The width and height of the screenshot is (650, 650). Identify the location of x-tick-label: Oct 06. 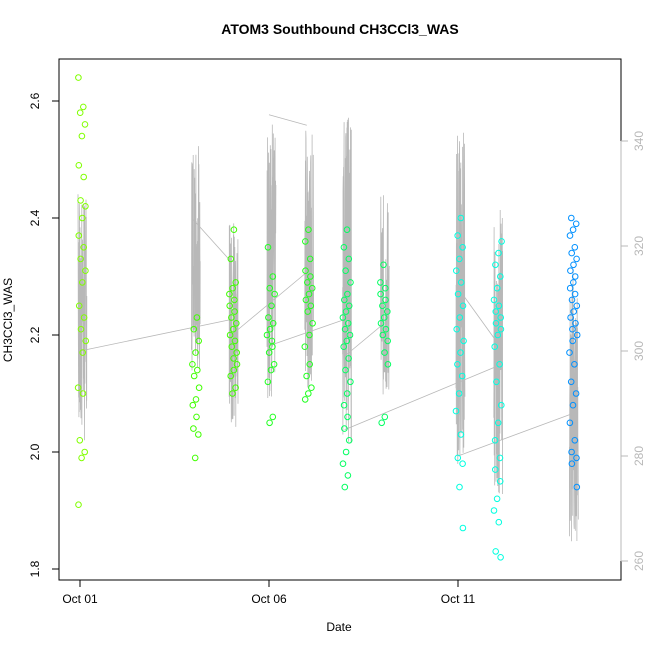
(269, 599).